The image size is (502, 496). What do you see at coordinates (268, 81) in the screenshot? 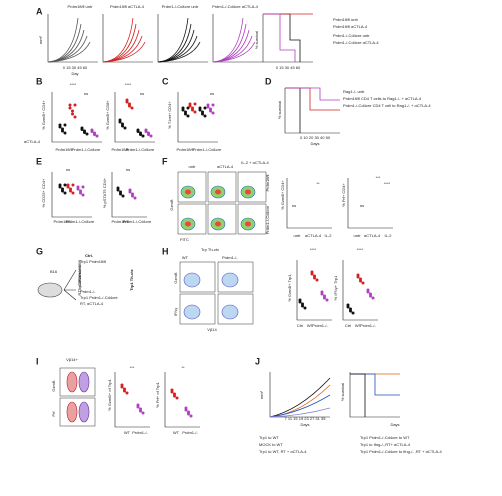
I see `panel-label: D` at bounding box center [268, 81].